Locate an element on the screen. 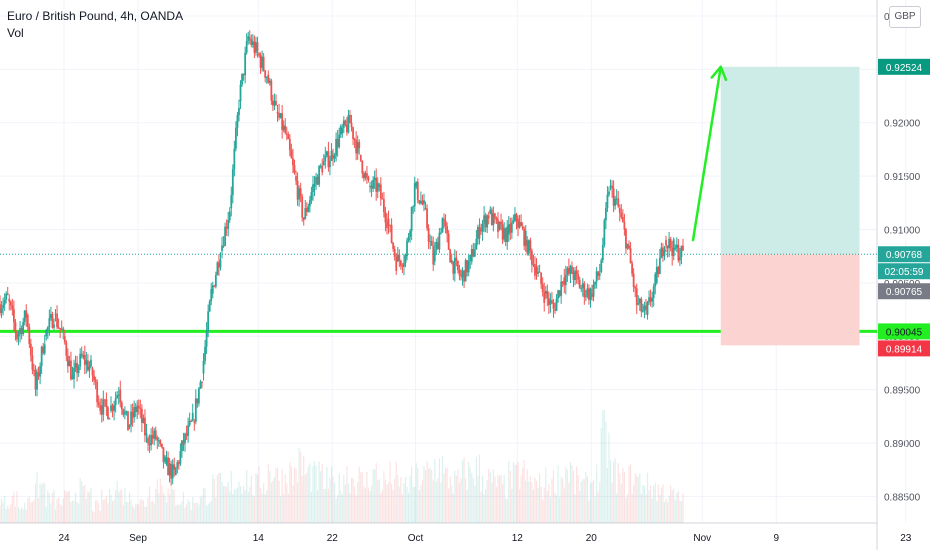 This screenshot has height=550, width=932. stop-zone is located at coordinates (790, 300).